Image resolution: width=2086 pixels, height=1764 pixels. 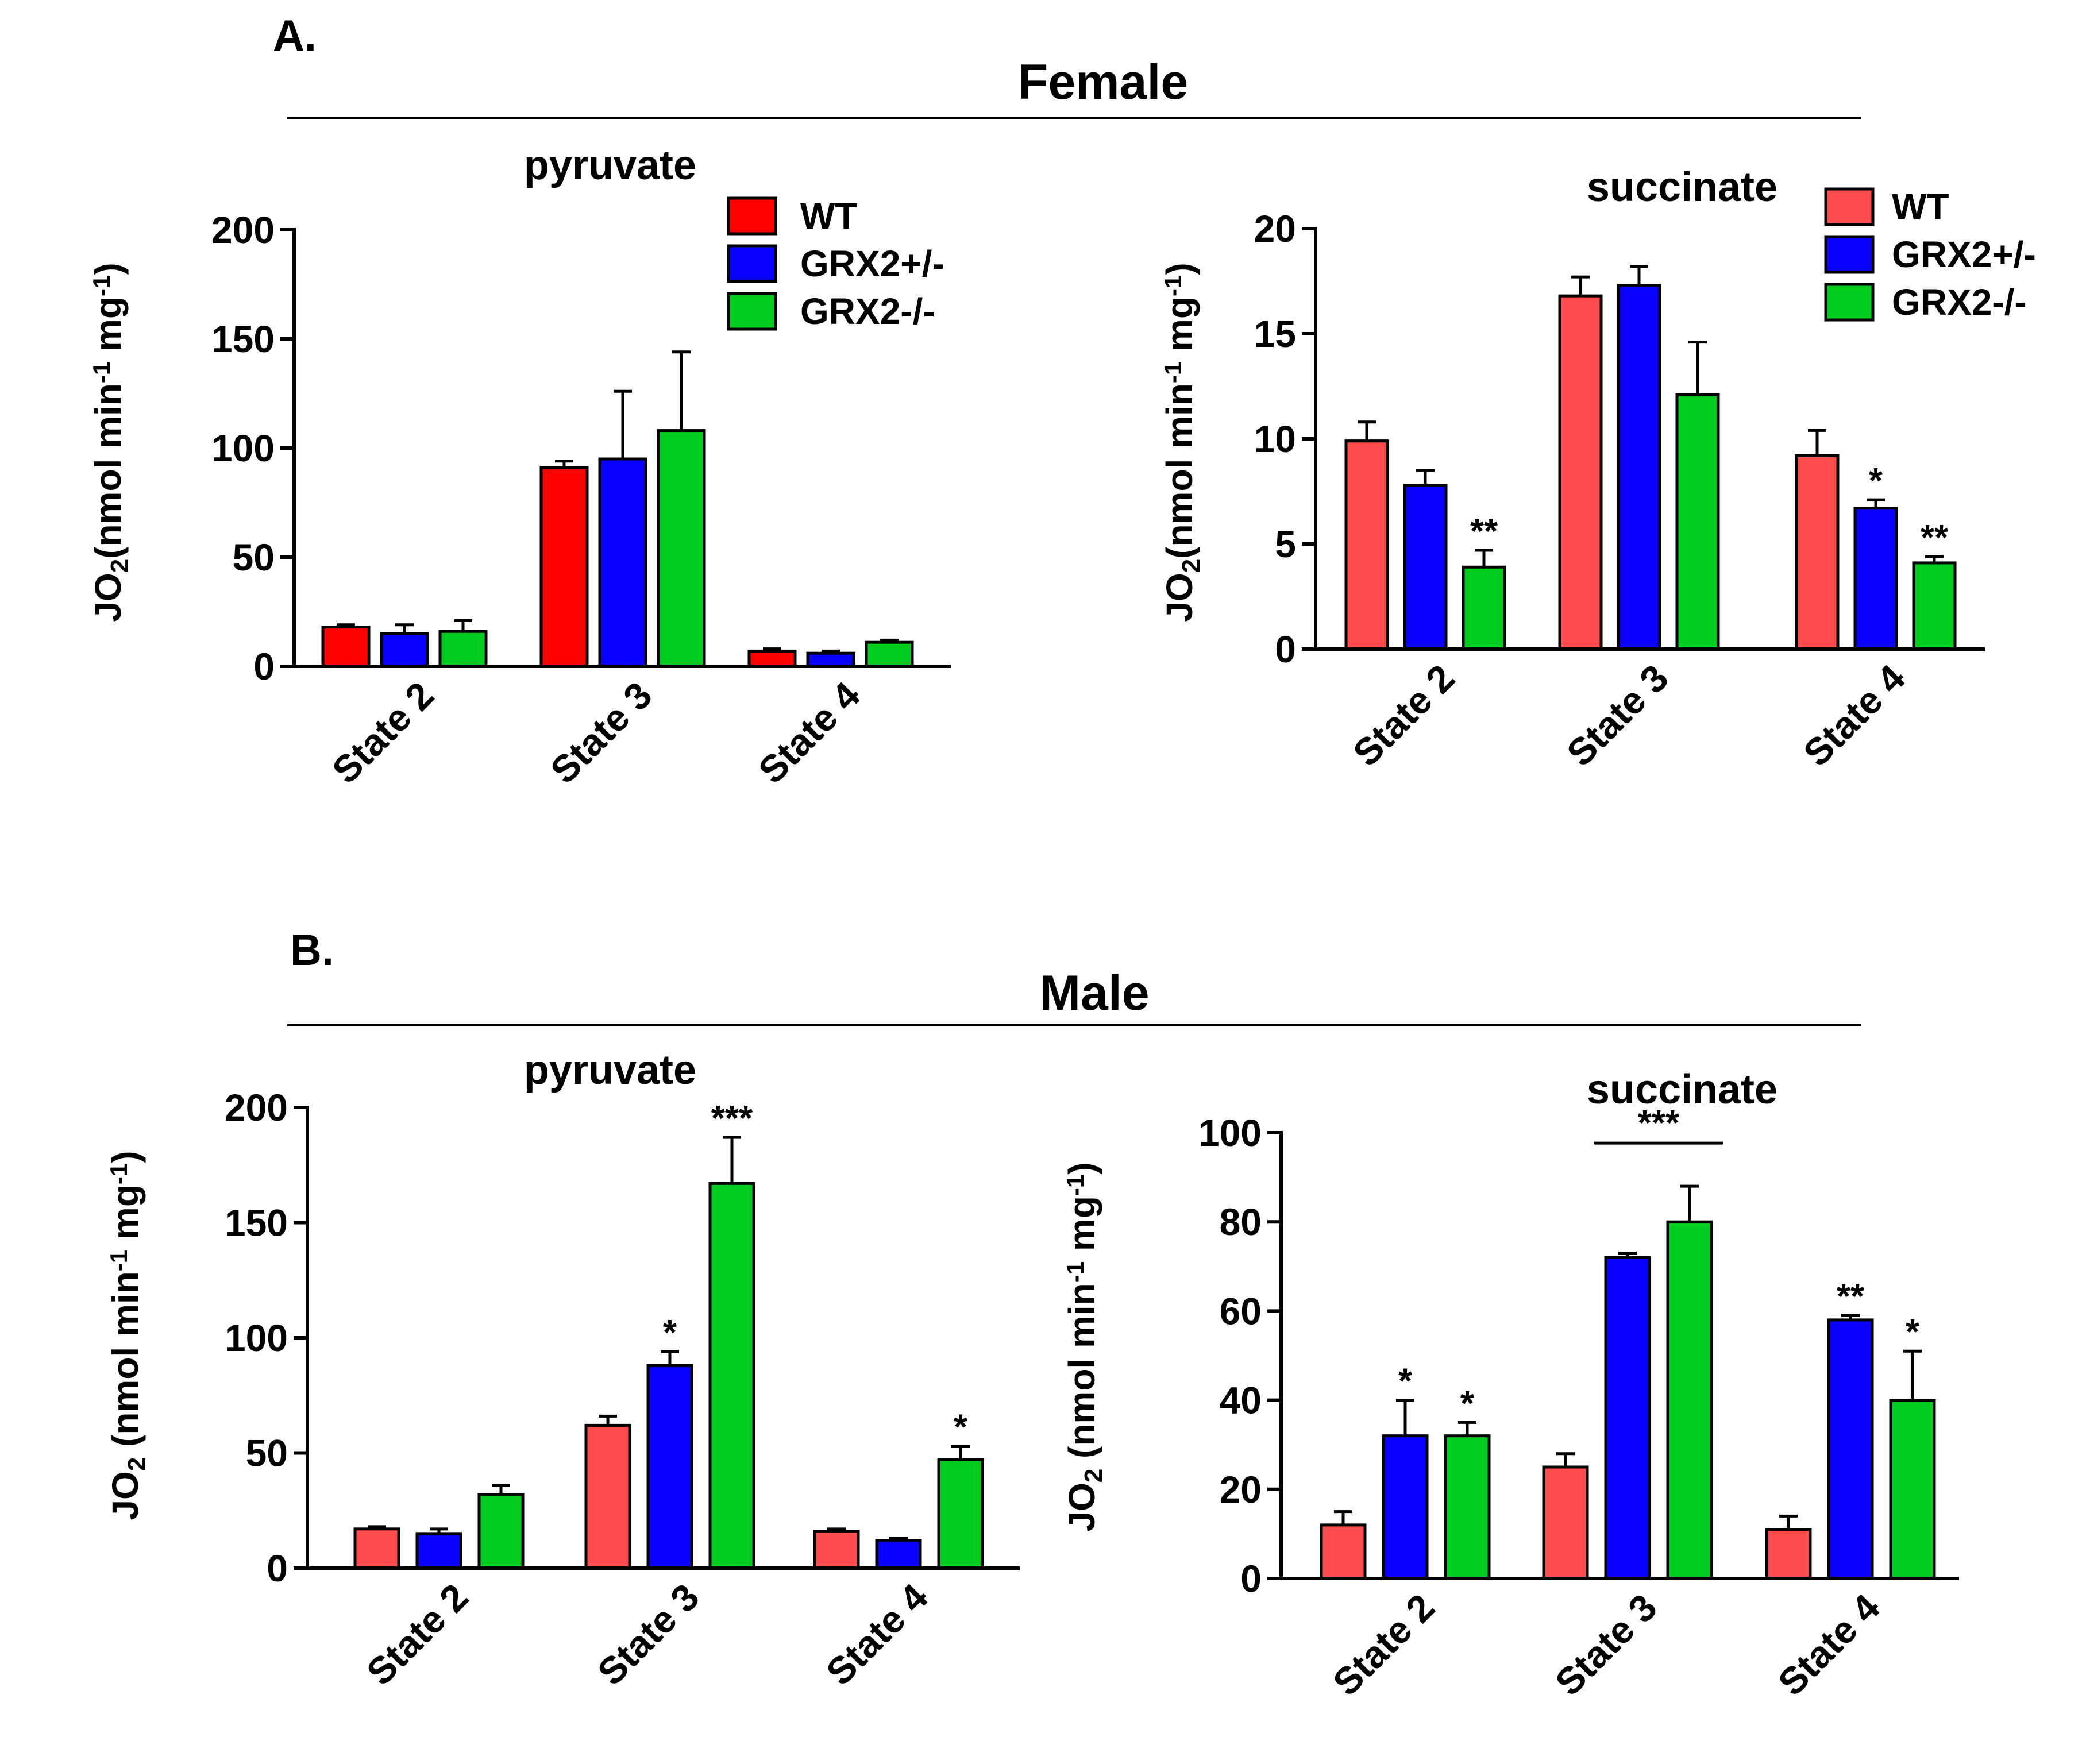 What do you see at coordinates (1241, 1311) in the screenshot?
I see `y-tick-label: 60` at bounding box center [1241, 1311].